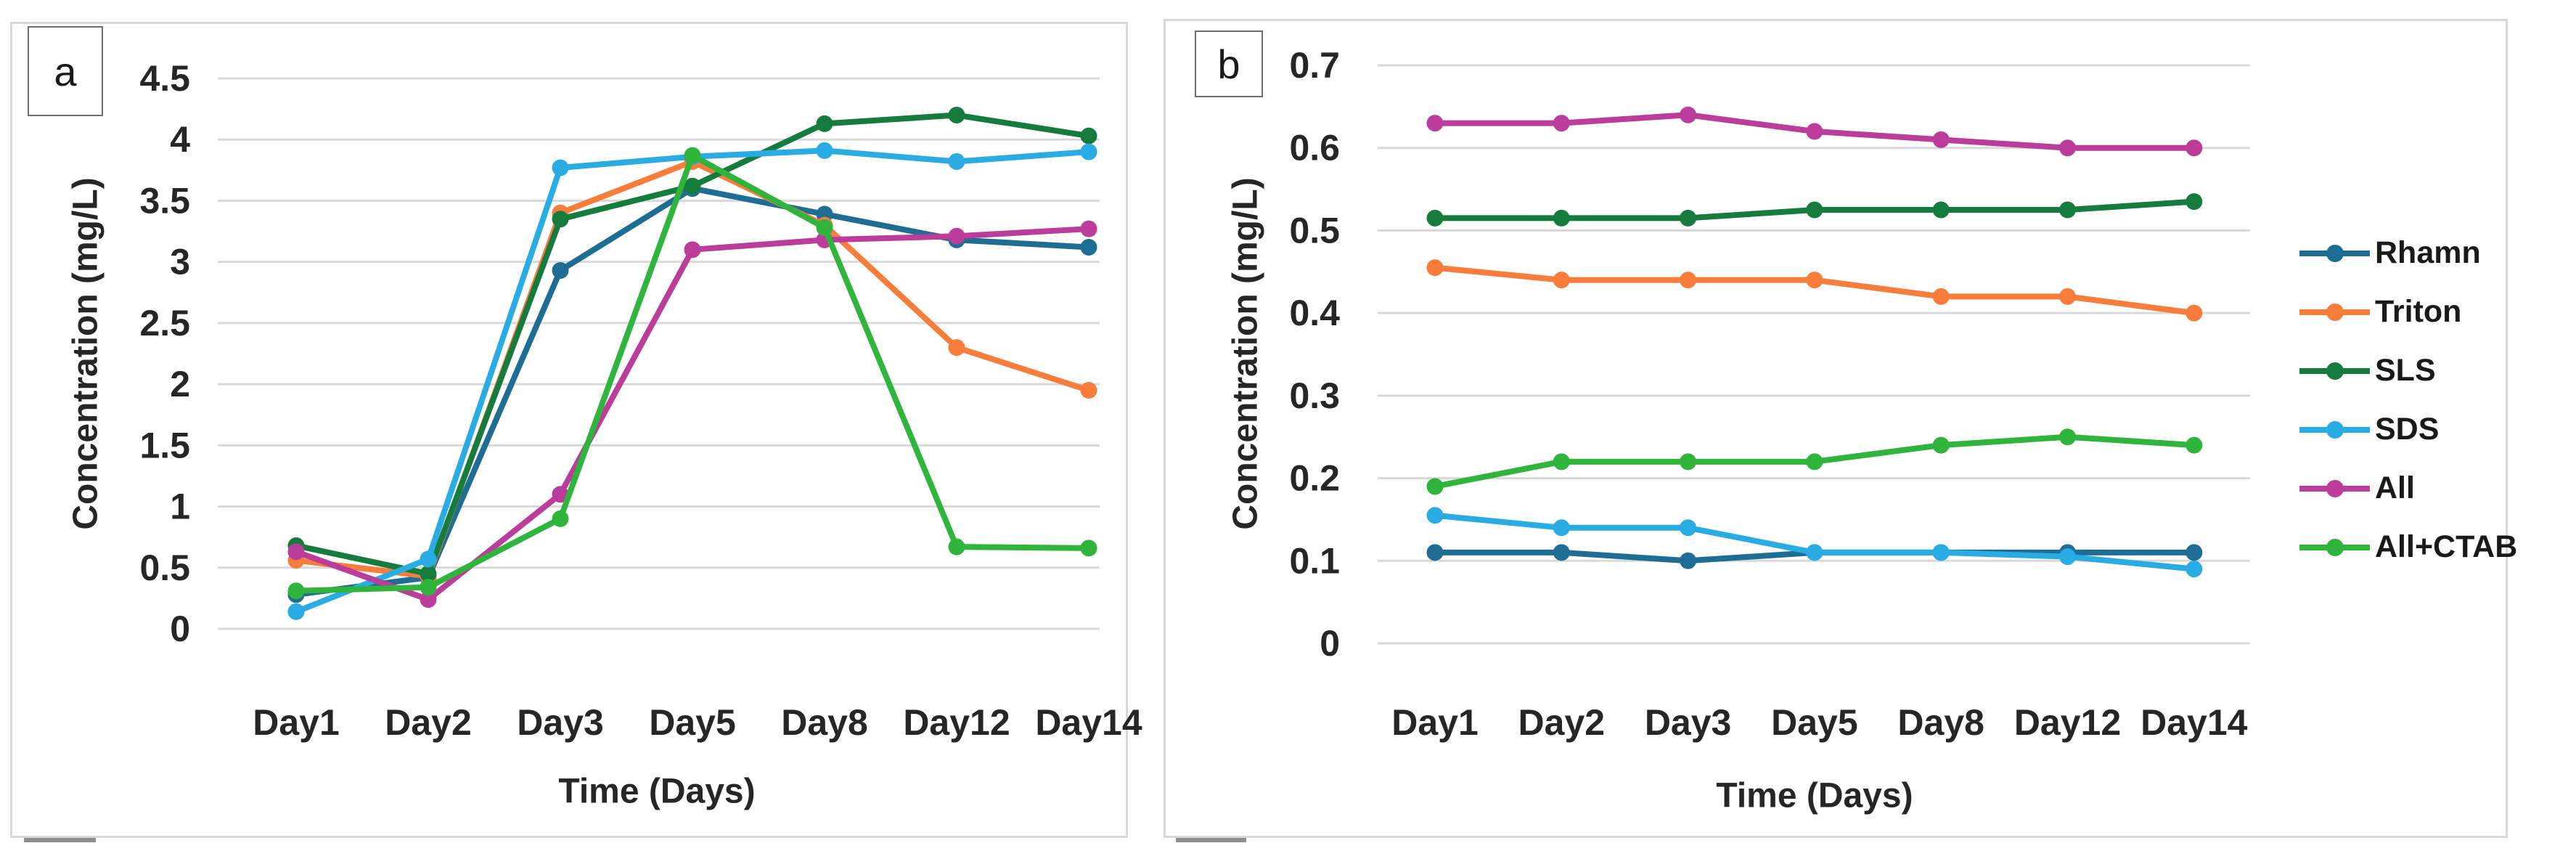  I want to click on data-point-SLS-Day3-a, so click(561, 219).